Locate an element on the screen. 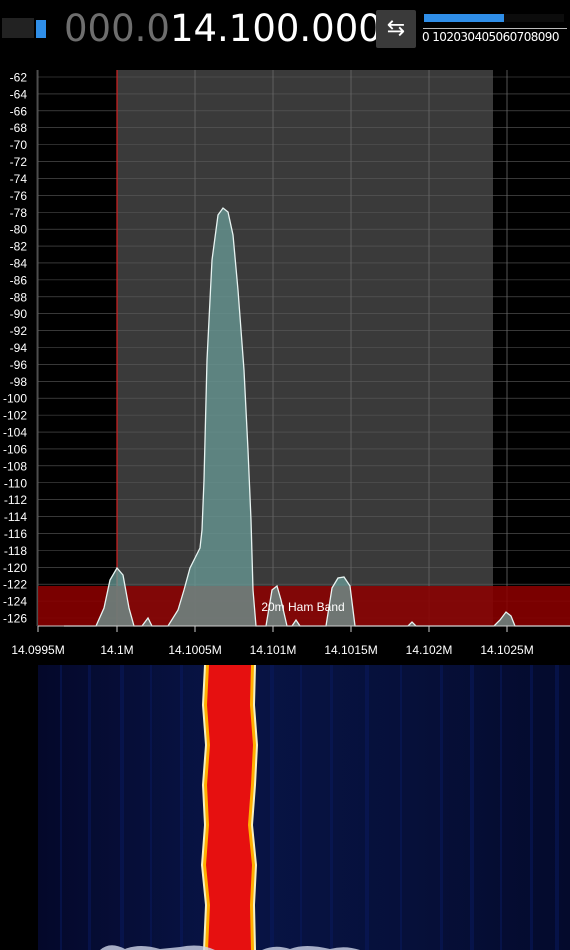  y-tick-label: -112 is located at coordinates (15, 500).